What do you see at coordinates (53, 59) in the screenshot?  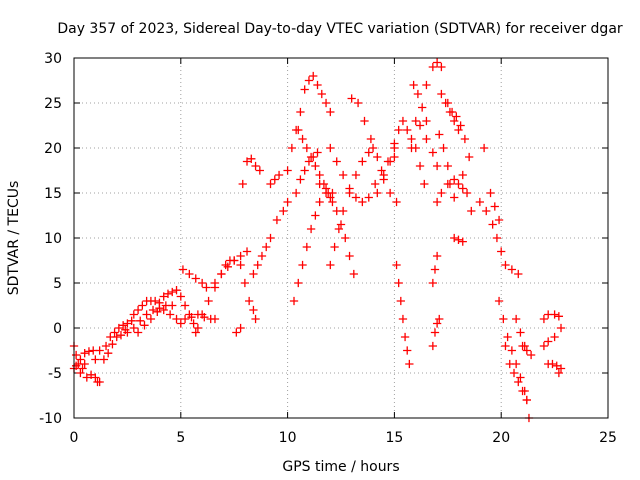 I see `y-tick-label: 30` at bounding box center [53, 59].